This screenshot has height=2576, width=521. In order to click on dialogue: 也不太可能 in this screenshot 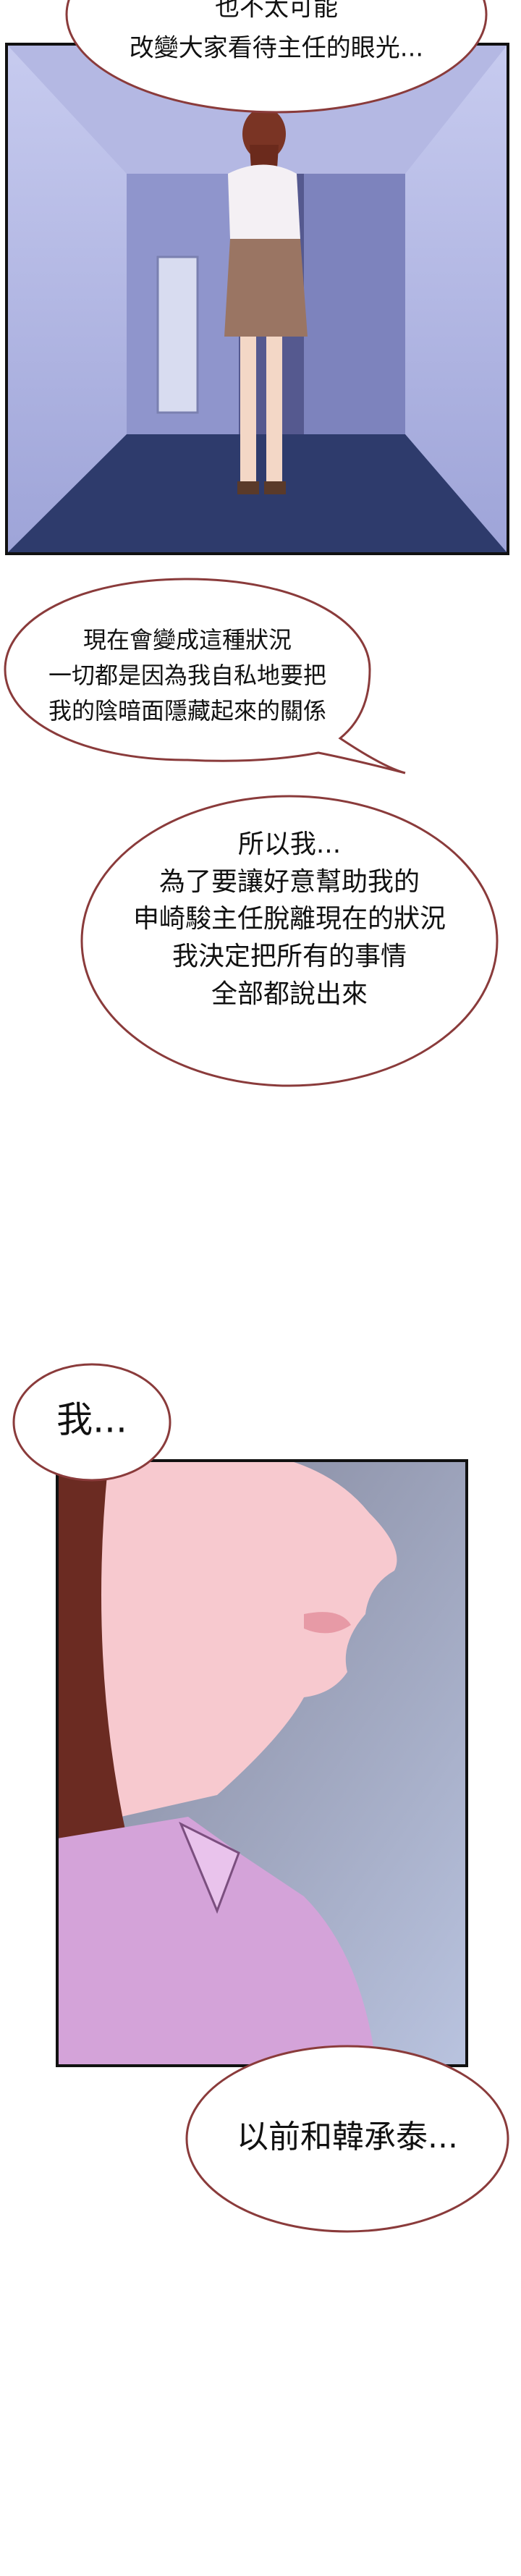, I will do `click(276, 11)`.